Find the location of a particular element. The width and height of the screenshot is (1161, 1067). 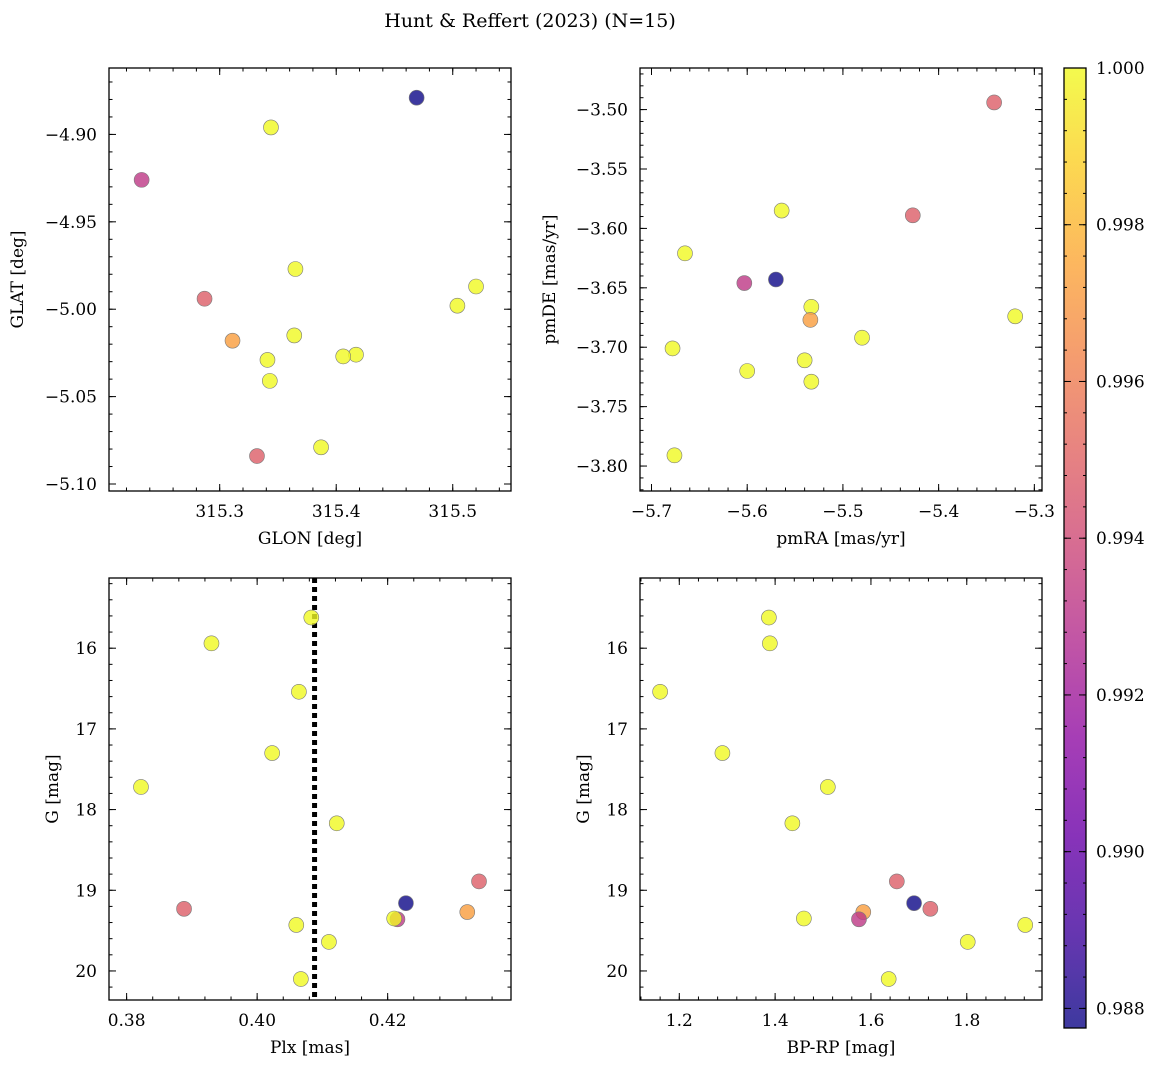

colorbar-frame is located at coordinates (1075, 548).